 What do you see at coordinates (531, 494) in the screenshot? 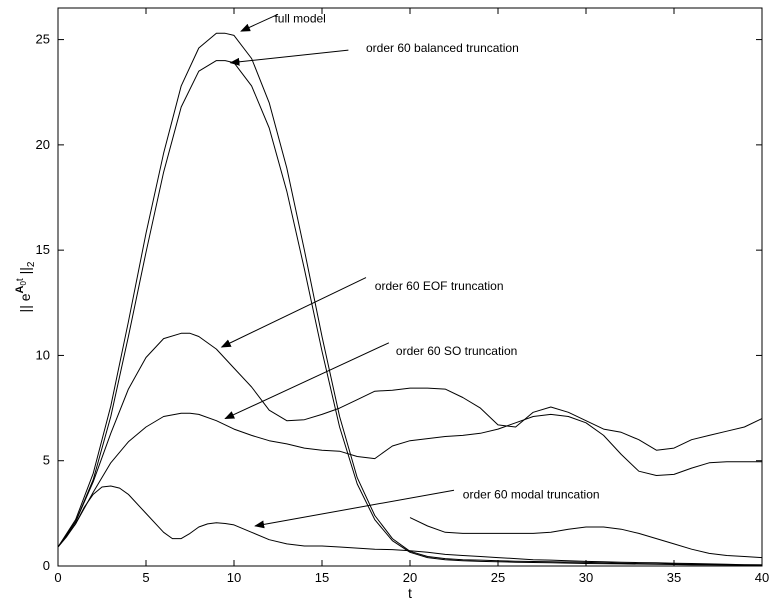
I see `annotation-label-5: order 60 modal truncation` at bounding box center [531, 494].